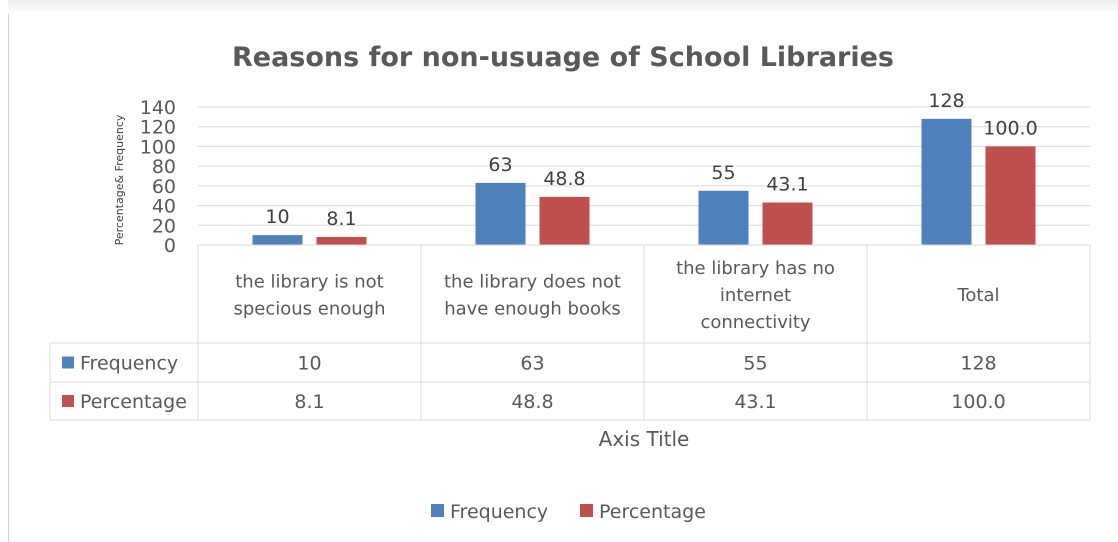  I want to click on table-cell-value: 10, so click(309, 364).